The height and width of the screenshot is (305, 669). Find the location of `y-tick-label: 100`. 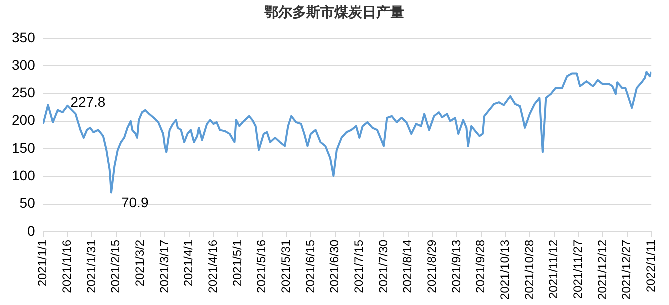

y-tick-label: 100 is located at coordinates (24, 176).